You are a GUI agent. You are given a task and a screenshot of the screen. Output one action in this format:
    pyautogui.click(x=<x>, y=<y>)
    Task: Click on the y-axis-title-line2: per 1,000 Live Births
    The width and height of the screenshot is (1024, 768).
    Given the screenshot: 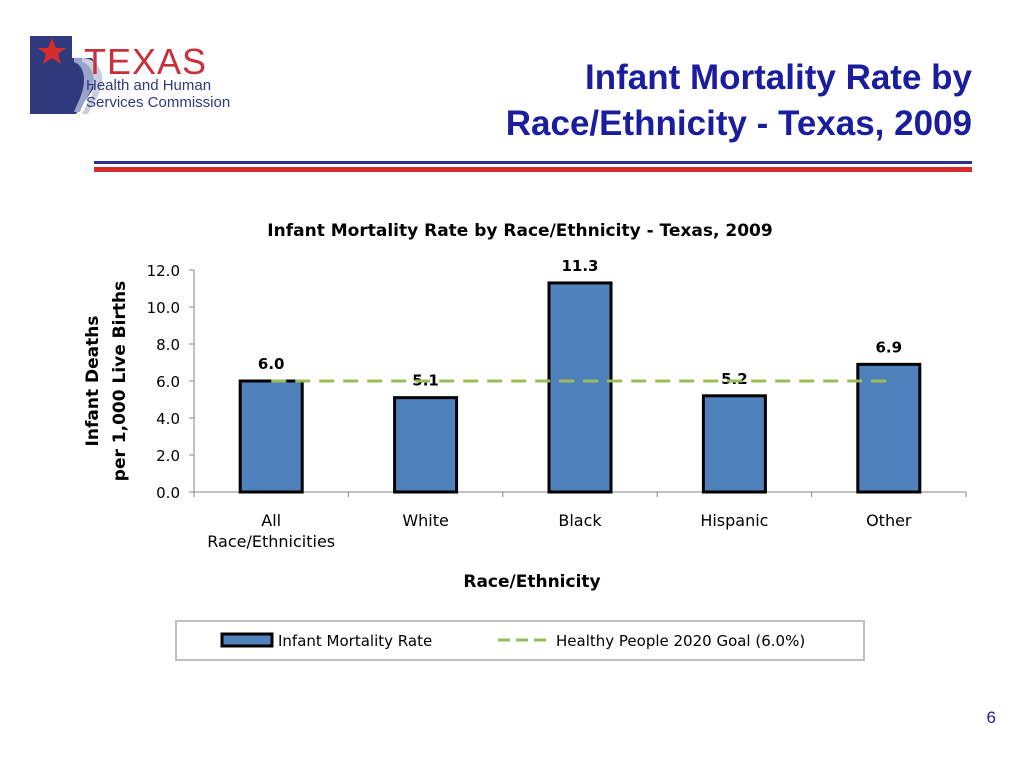 What is the action you would take?
    pyautogui.click(x=120, y=381)
    